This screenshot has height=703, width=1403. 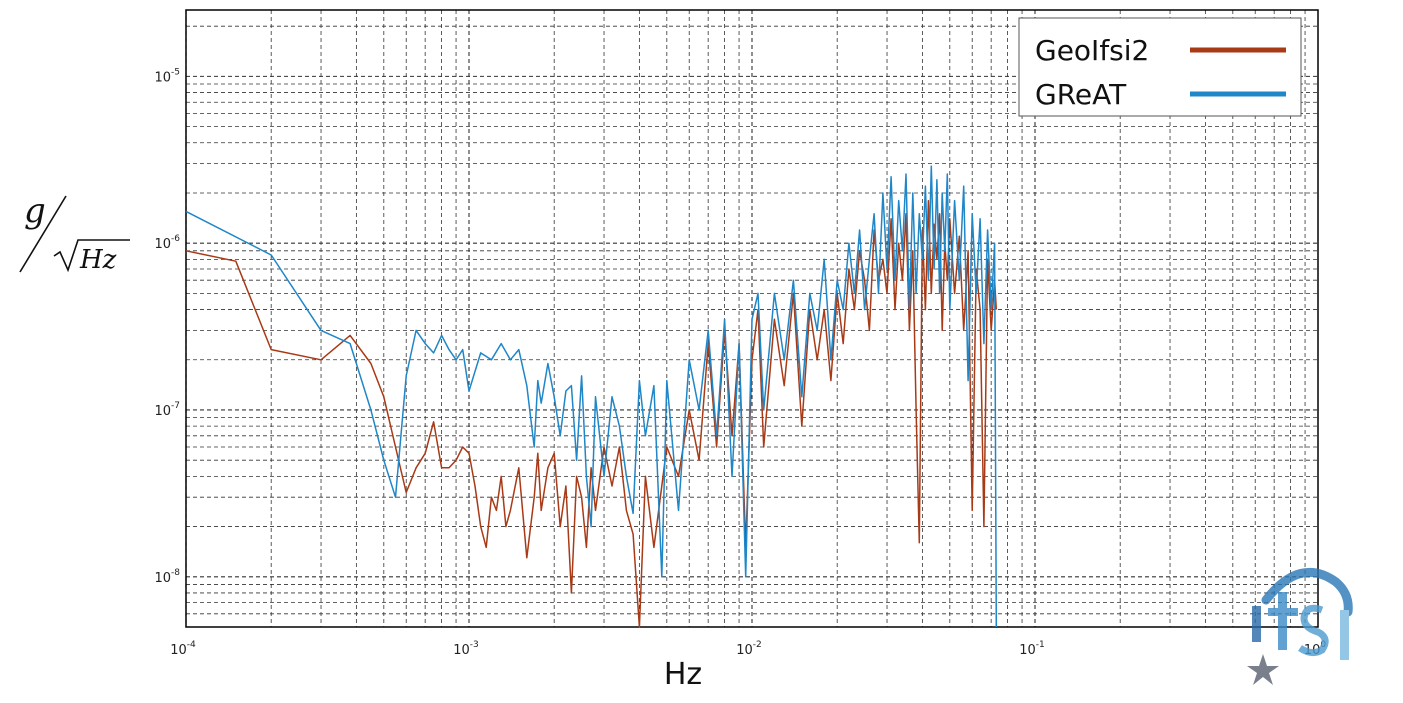 I want to click on x-tick-labels: 10⁻⁴ 10⁻³ 10⁻² 10⁻¹ 10⁰, so click(x=748, y=649).